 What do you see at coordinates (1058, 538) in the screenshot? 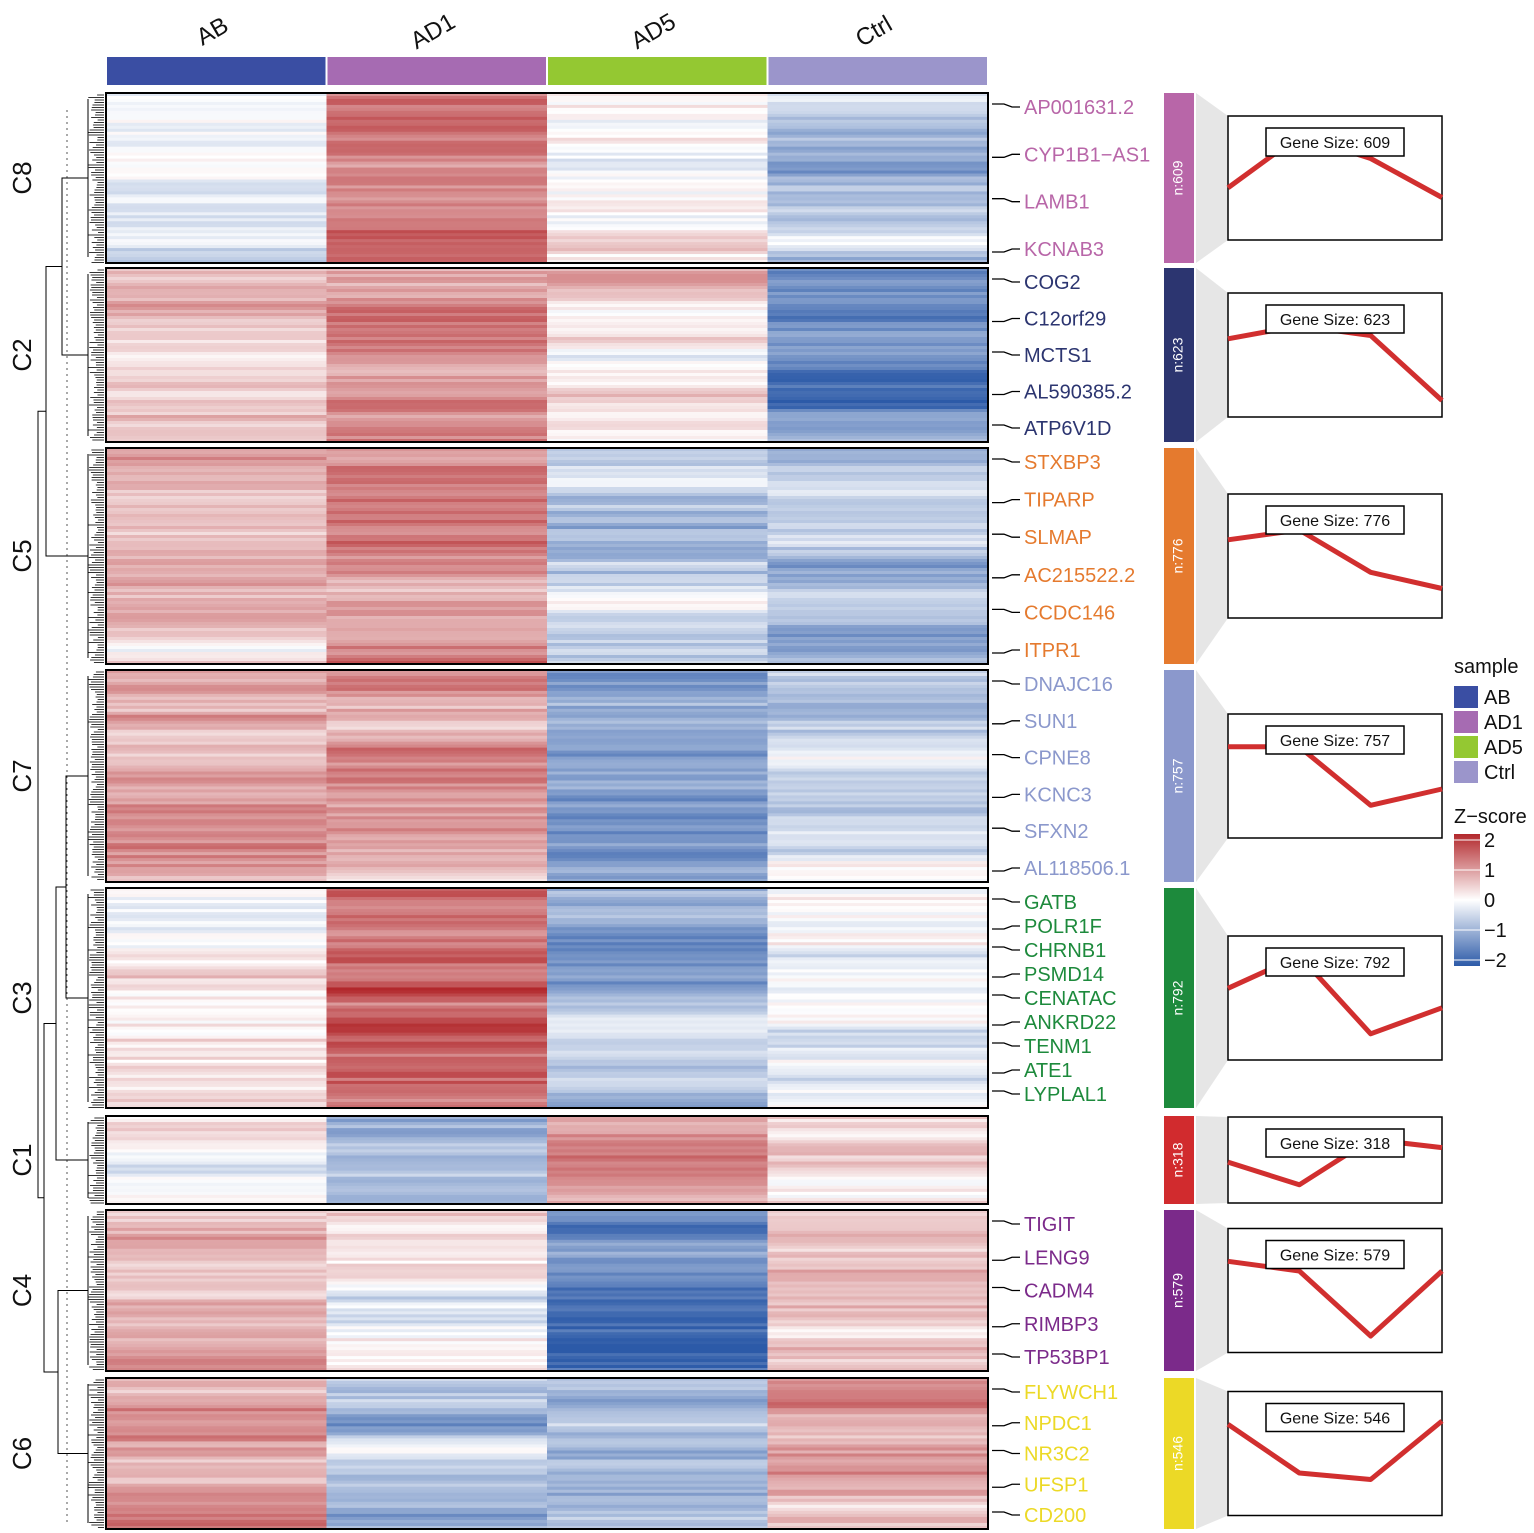
I see `gene-label: SLMAP` at bounding box center [1058, 538].